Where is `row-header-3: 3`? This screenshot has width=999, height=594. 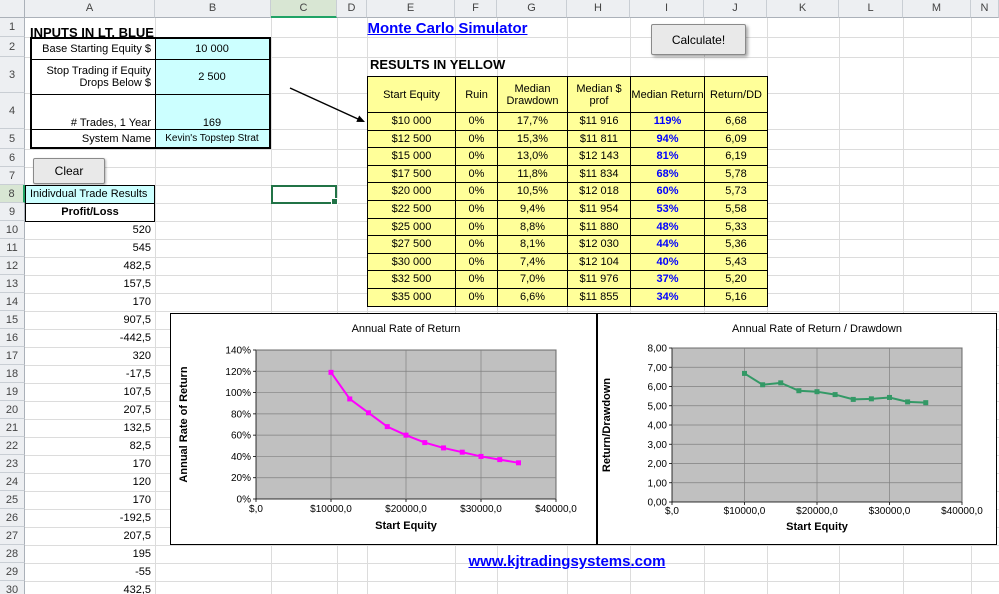 row-header-3: 3 is located at coordinates (12, 75).